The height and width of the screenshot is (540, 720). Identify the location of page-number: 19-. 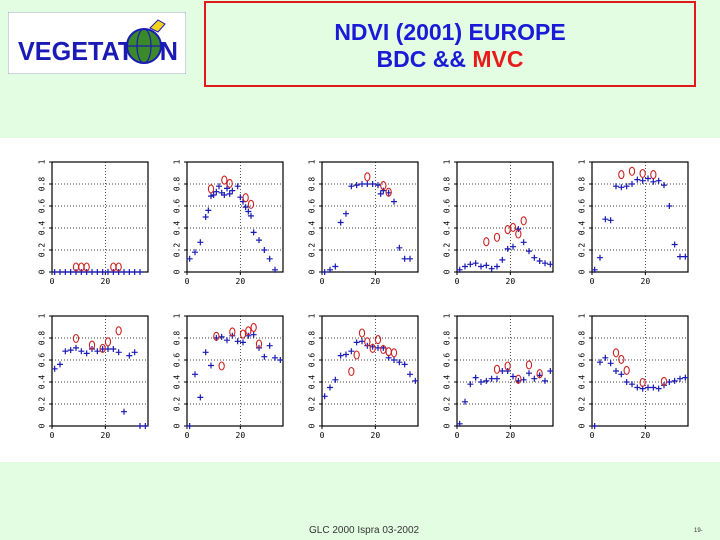
(698, 531).